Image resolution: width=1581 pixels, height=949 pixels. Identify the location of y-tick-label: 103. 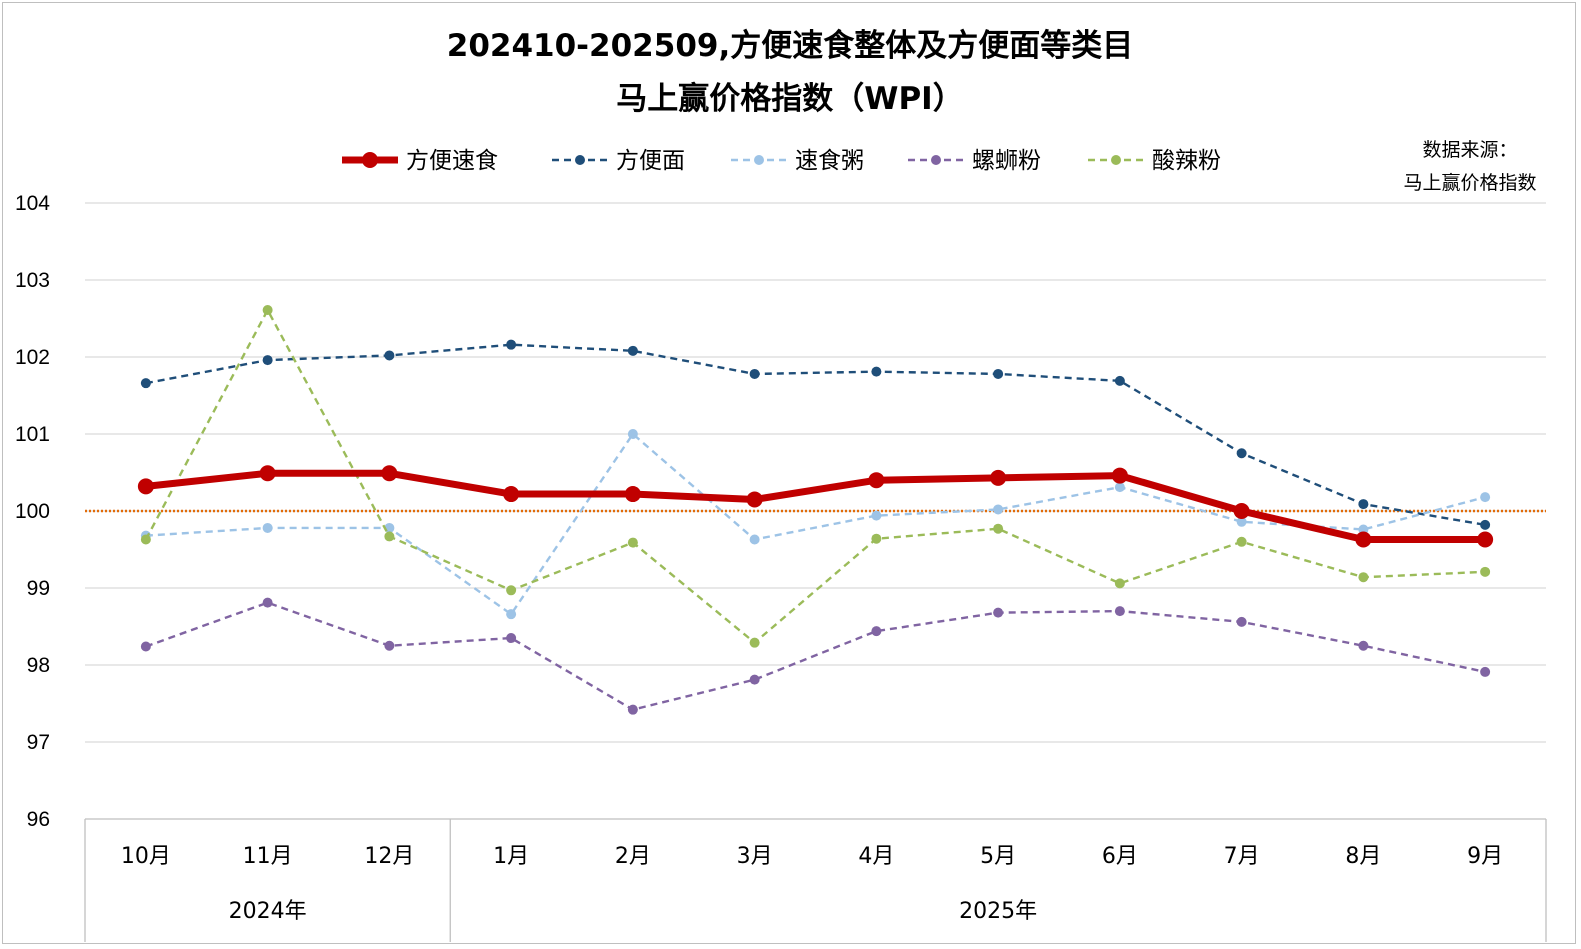
(32, 280).